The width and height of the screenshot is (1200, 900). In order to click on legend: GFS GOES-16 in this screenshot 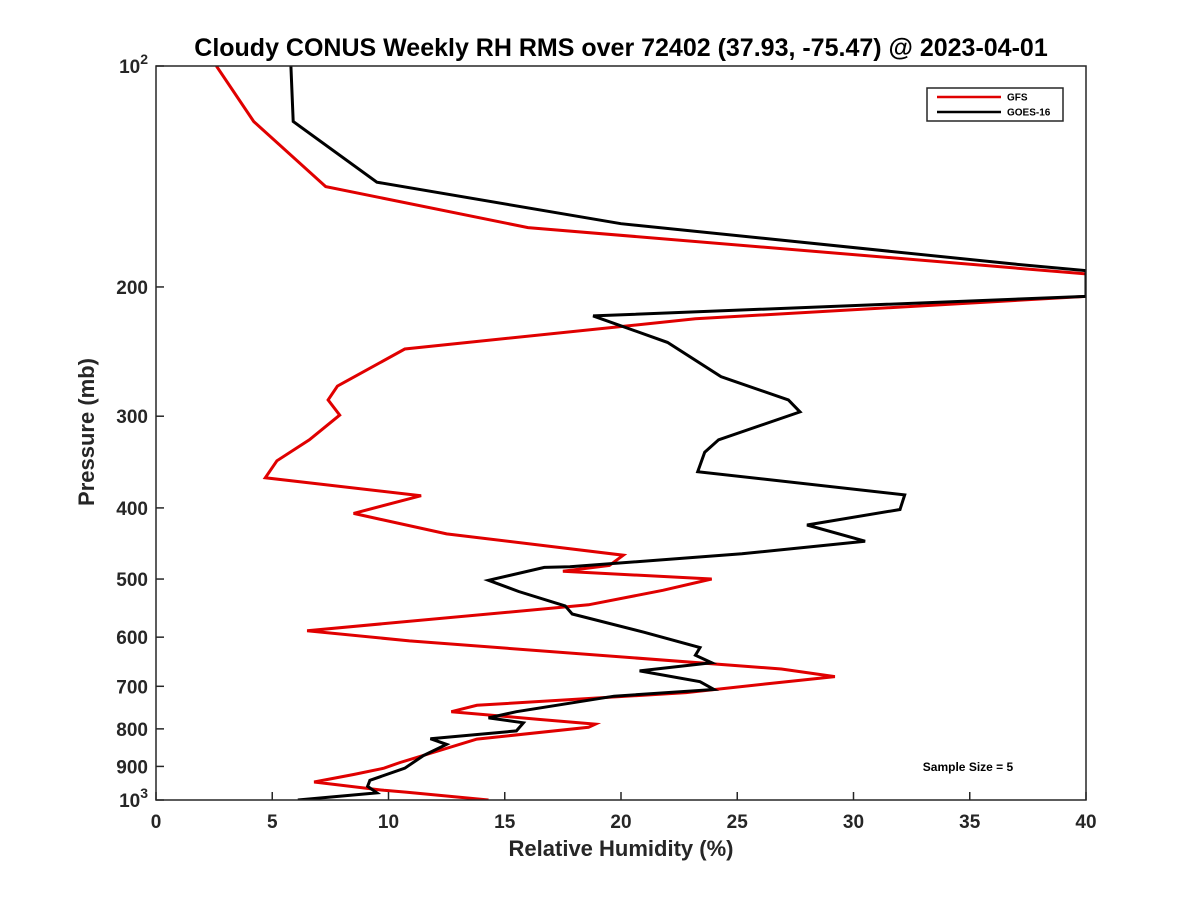, I will do `click(995, 104)`.